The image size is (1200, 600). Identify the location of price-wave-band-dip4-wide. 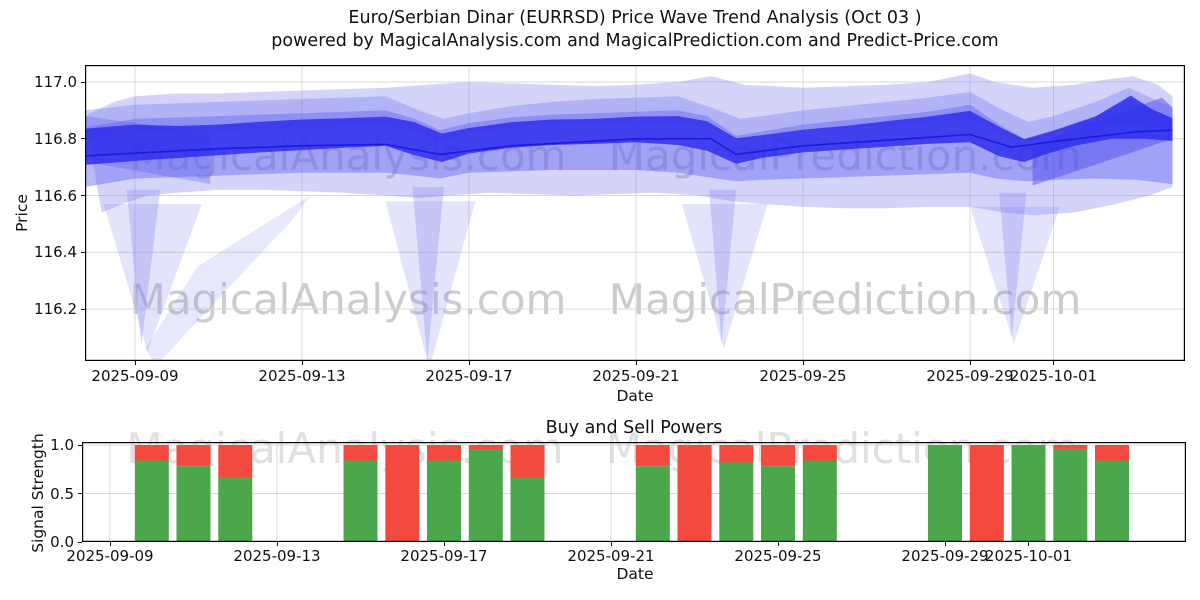
(1015, 275).